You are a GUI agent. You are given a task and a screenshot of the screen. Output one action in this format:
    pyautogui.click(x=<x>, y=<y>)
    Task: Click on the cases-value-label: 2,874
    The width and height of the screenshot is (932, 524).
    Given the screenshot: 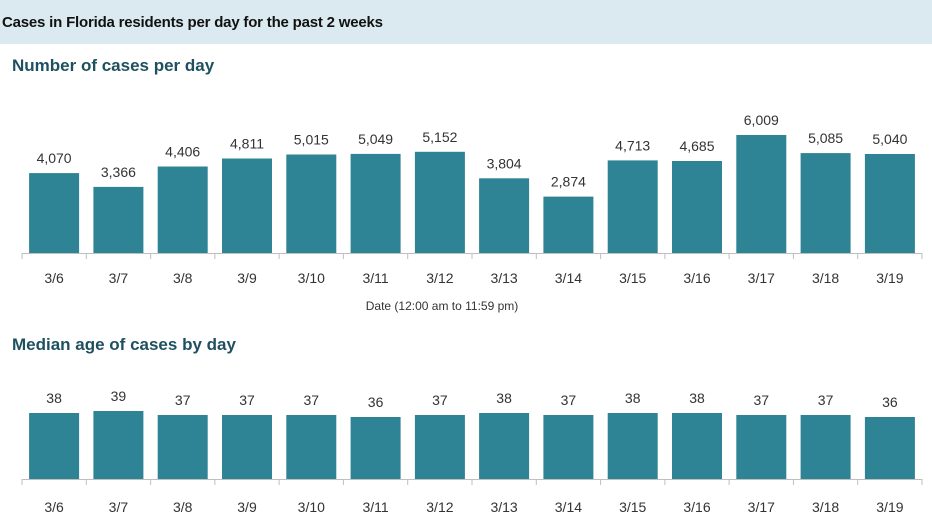 What is the action you would take?
    pyautogui.click(x=568, y=182)
    